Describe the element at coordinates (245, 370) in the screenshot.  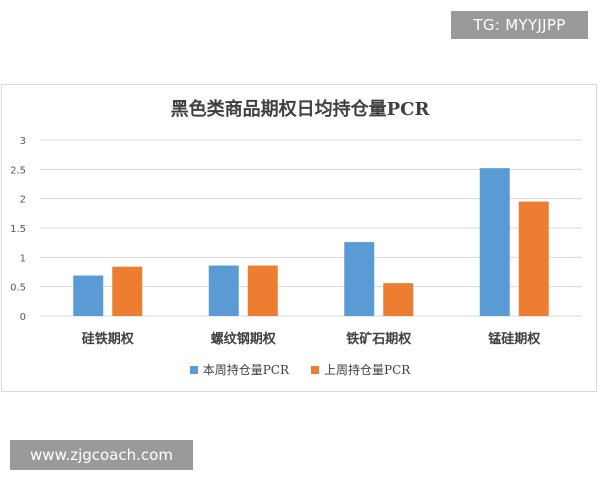
I see `legend-label-this-week: 本周持仓量PCR` at that location.